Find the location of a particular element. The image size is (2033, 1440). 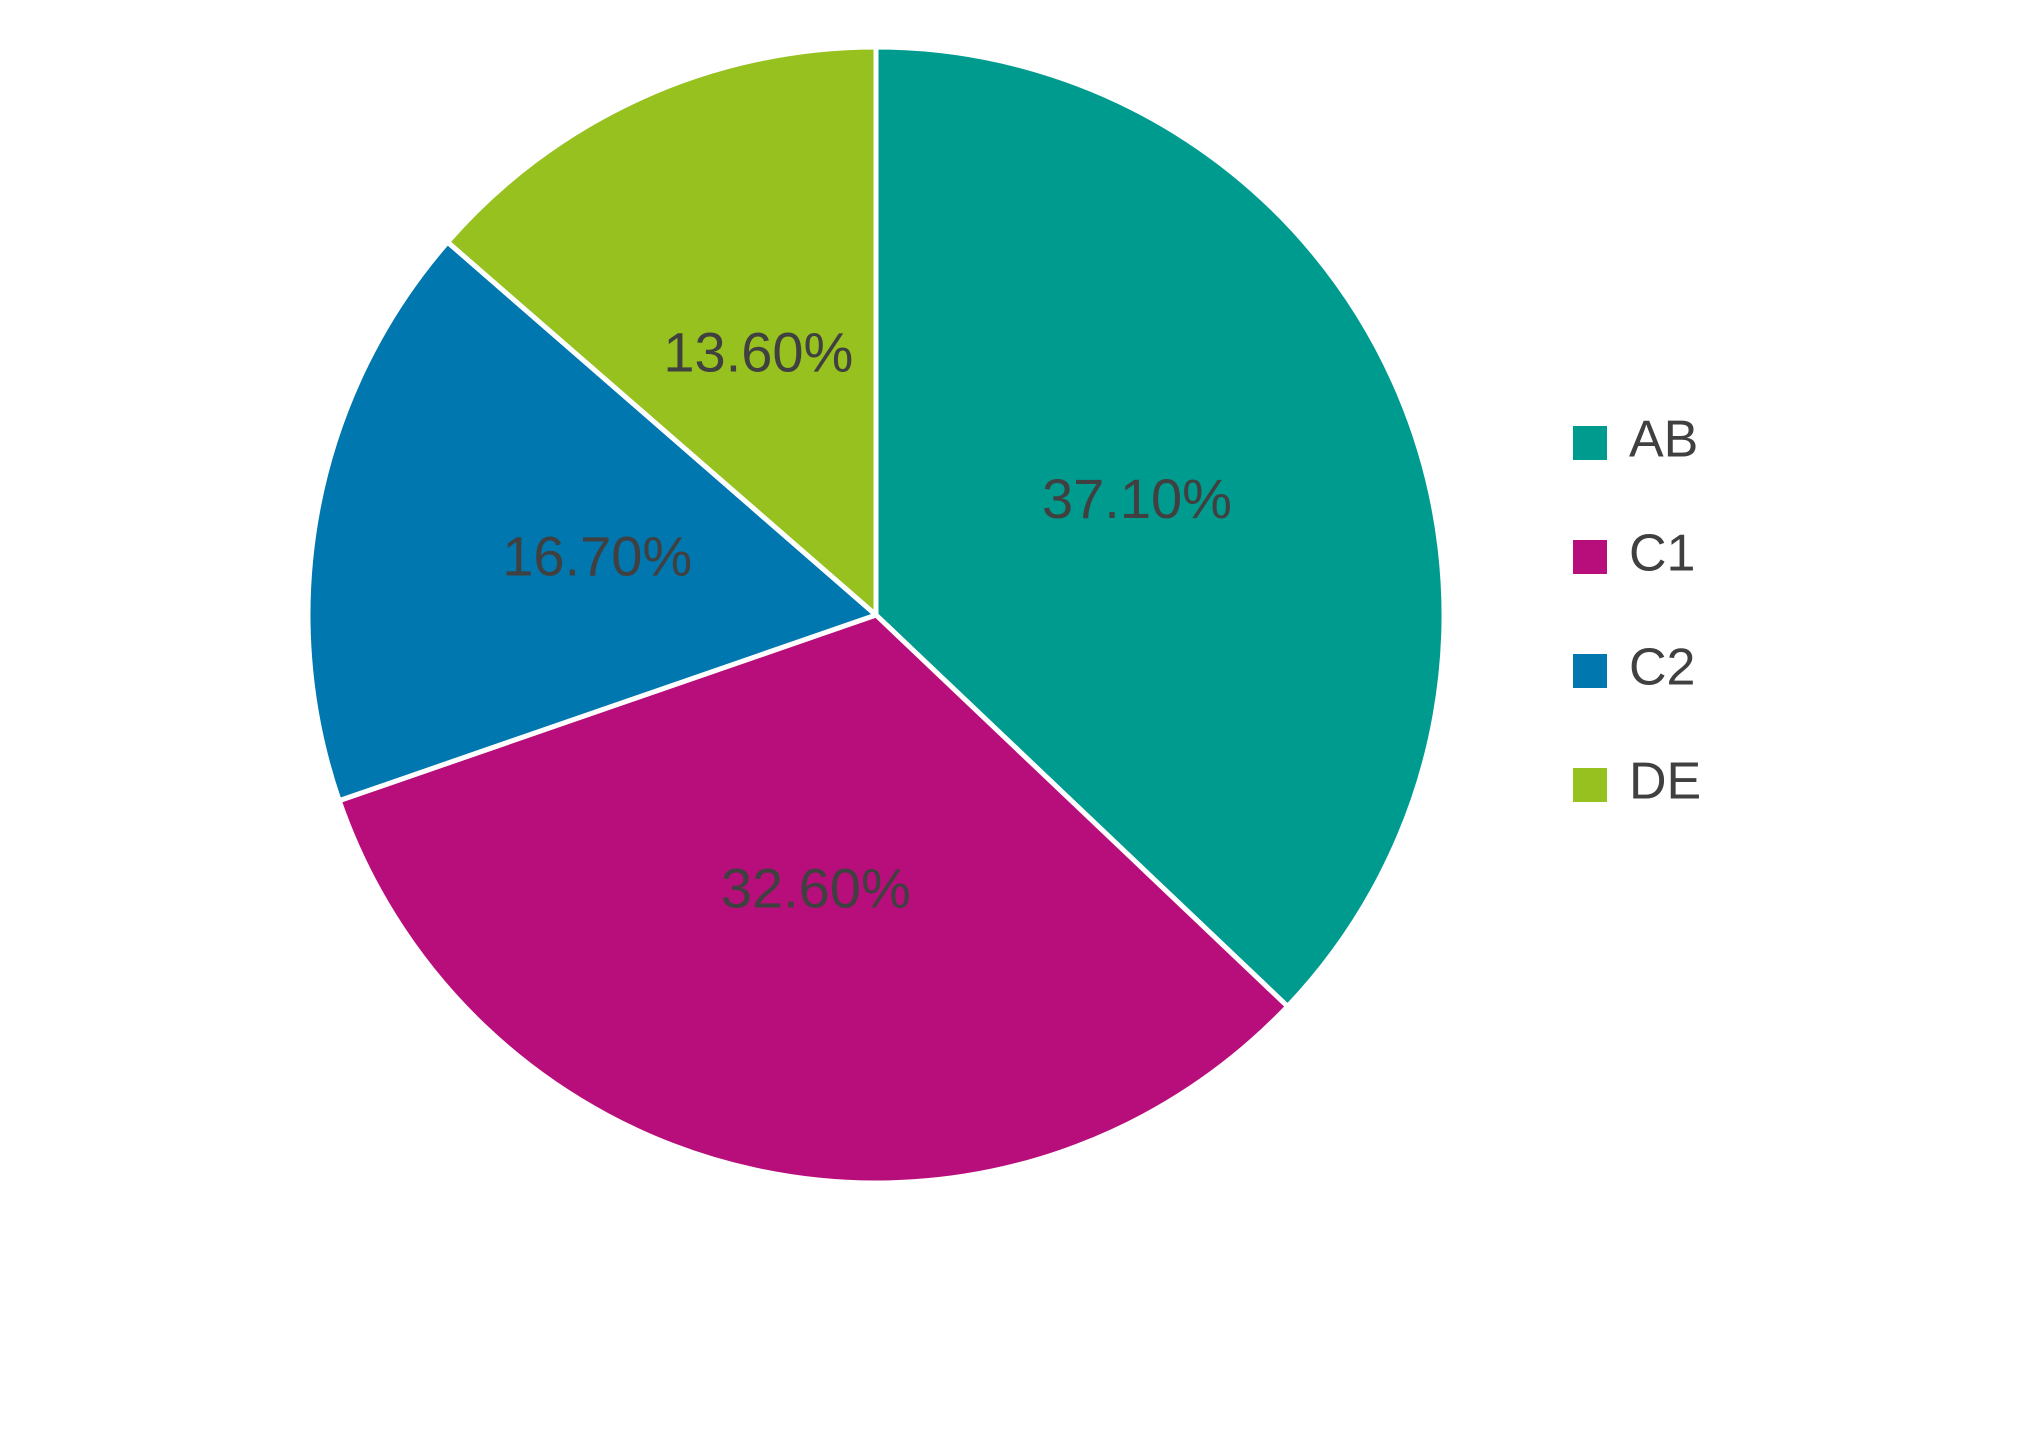

legend-label: DE is located at coordinates (1665, 782).